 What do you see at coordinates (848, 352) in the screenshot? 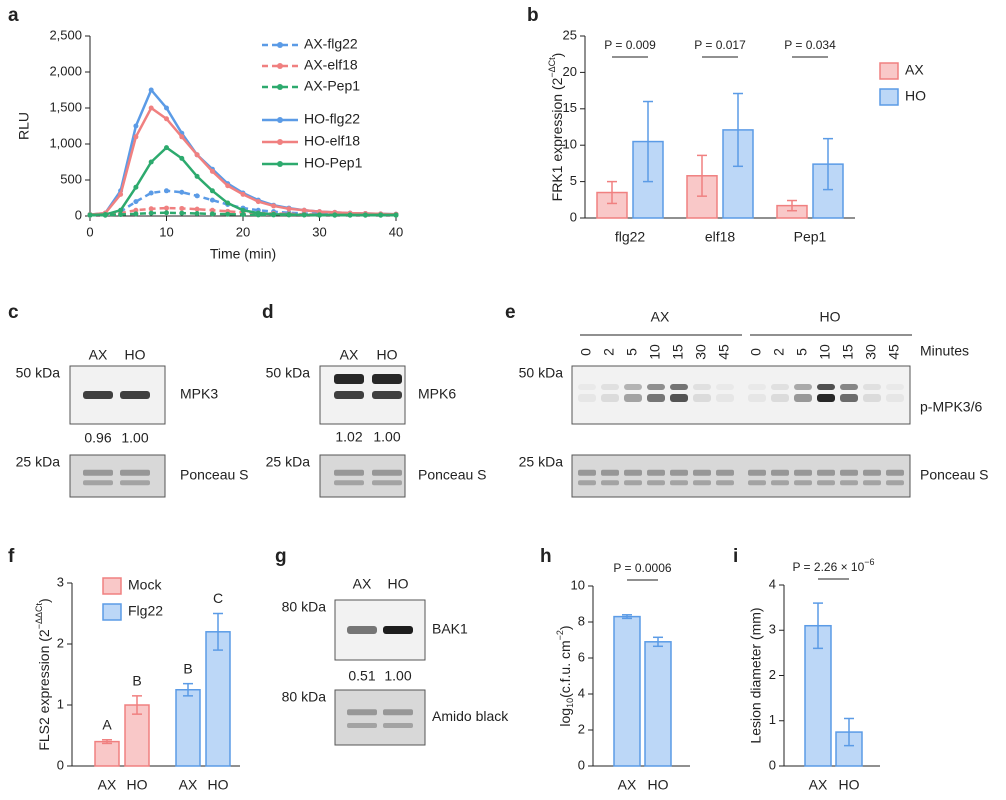
I see `lane-label: 15` at bounding box center [848, 352].